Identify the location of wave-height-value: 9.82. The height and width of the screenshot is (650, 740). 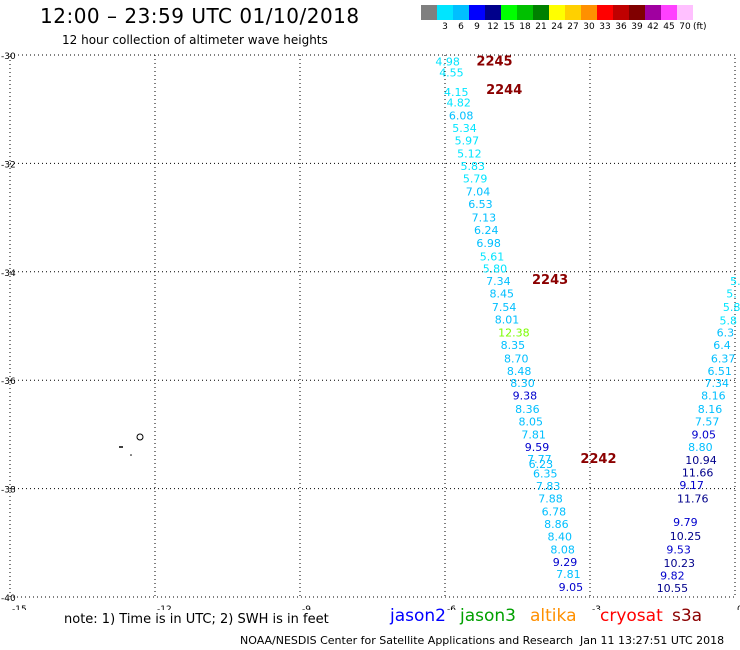
(672, 575).